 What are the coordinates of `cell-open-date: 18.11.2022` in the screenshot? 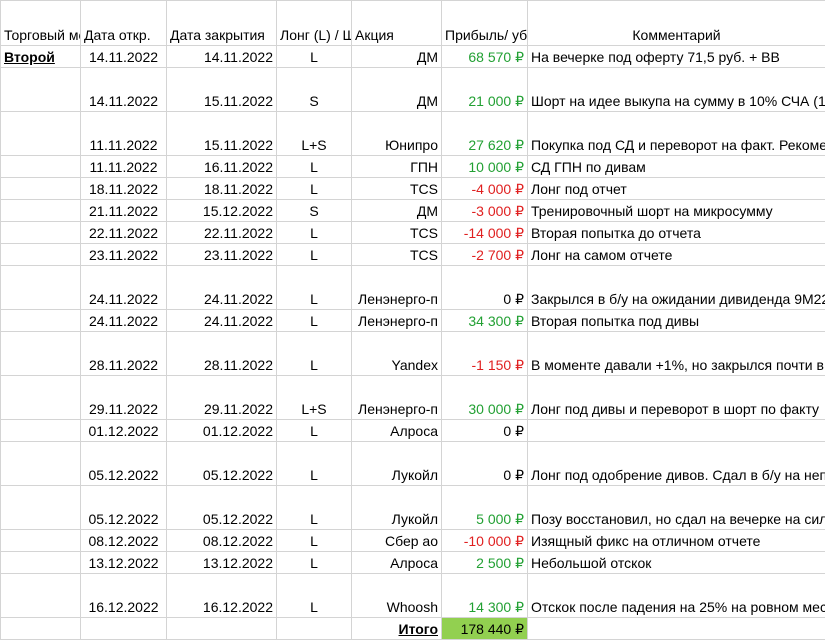 It's located at (123, 188).